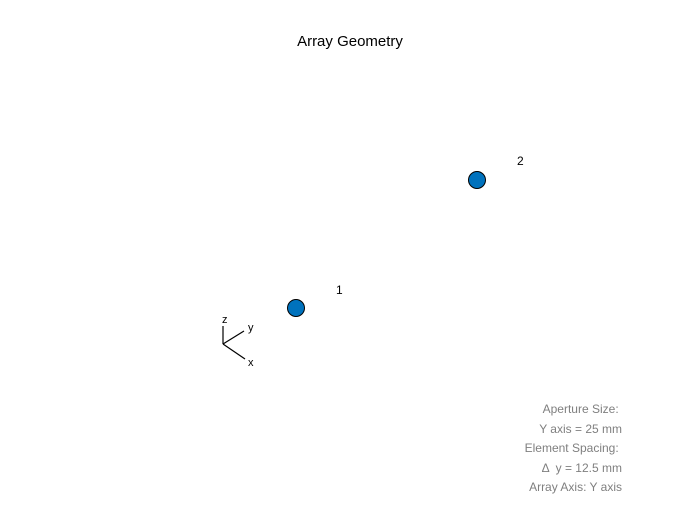  What do you see at coordinates (350, 41) in the screenshot?
I see `figure-title: Array Geometry` at bounding box center [350, 41].